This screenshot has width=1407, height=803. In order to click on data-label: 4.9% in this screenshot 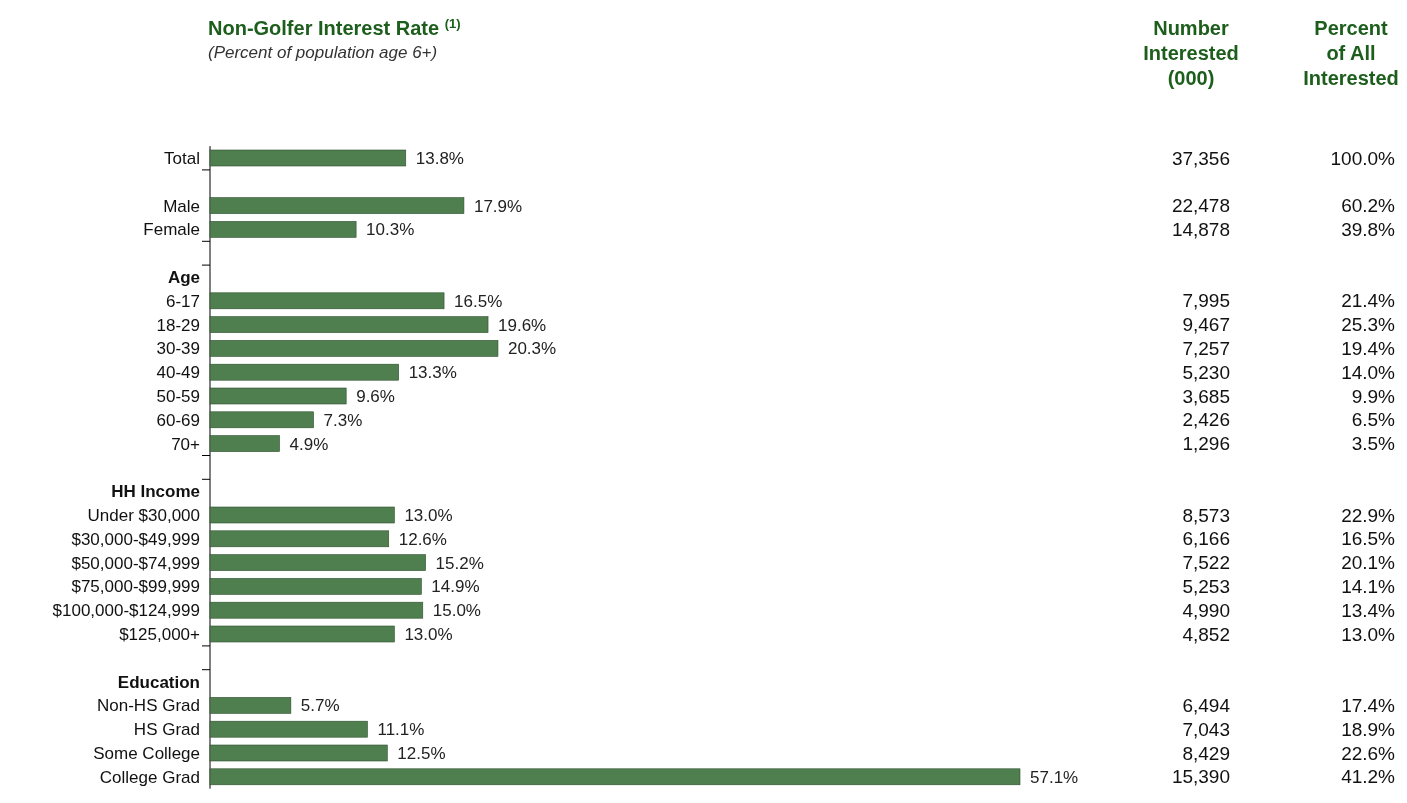, I will do `click(309, 444)`.